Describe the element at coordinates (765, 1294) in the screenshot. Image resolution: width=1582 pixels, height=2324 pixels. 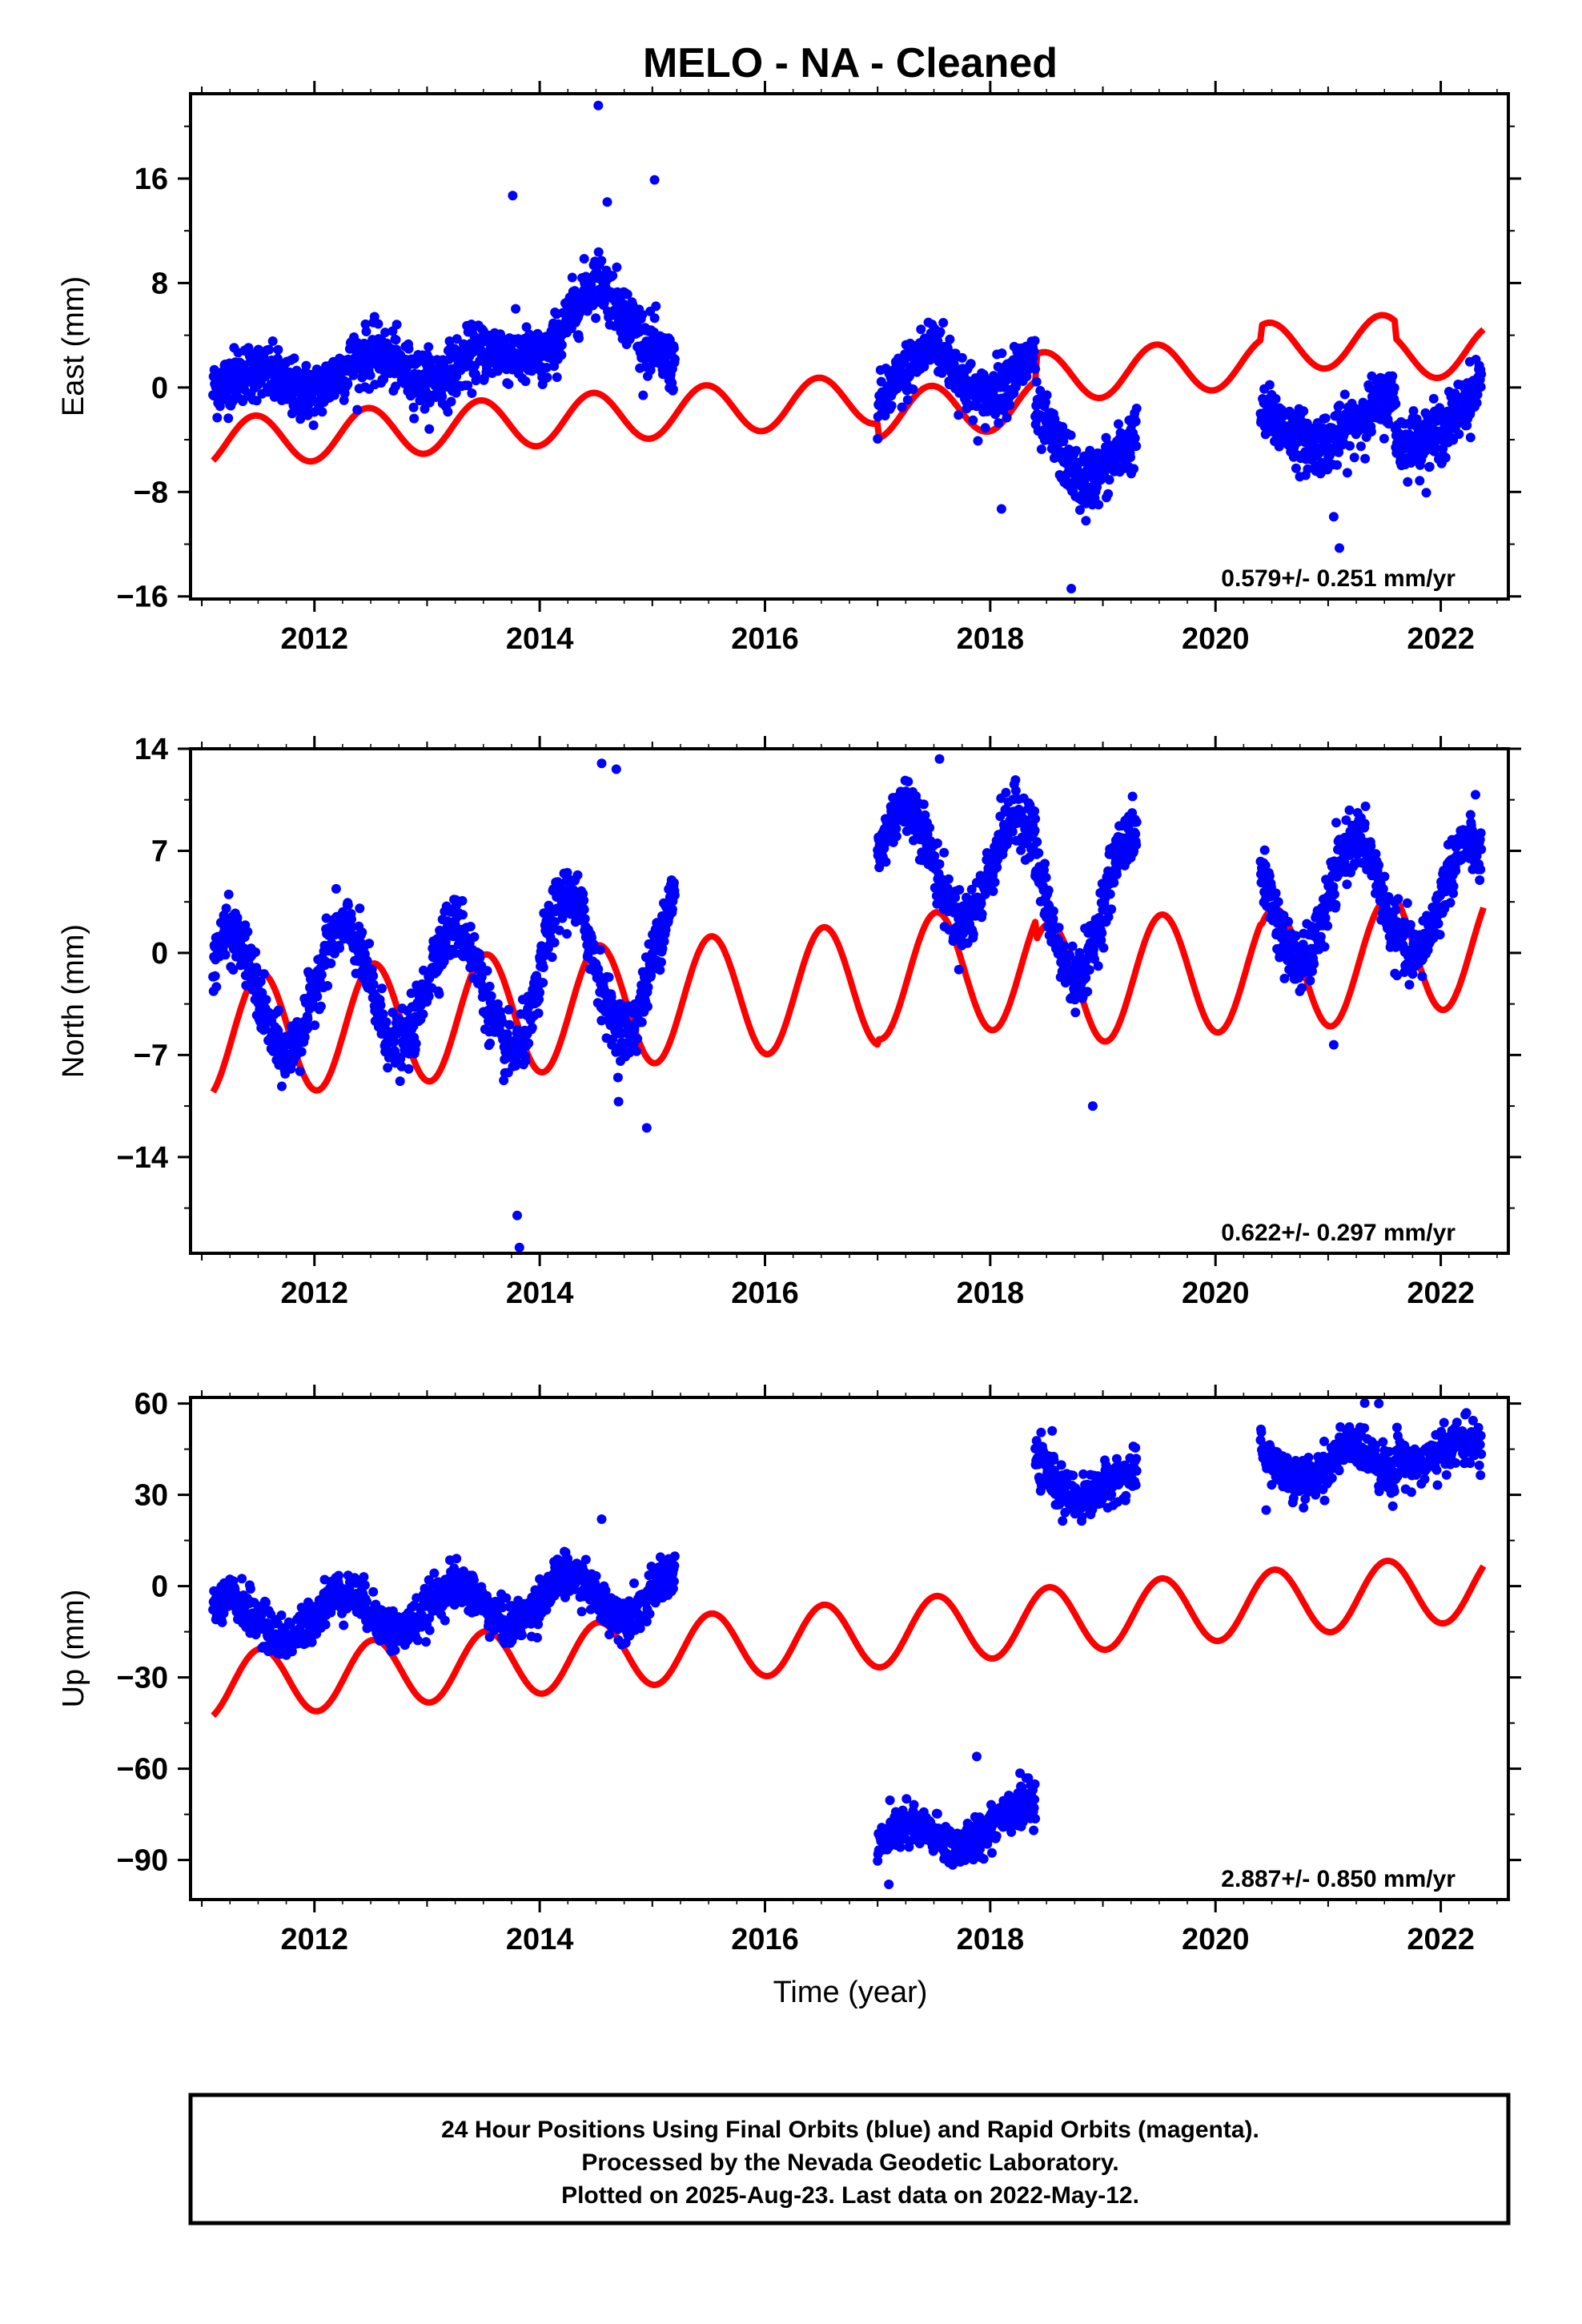
I see `north-x-tick-label: 2016` at that location.